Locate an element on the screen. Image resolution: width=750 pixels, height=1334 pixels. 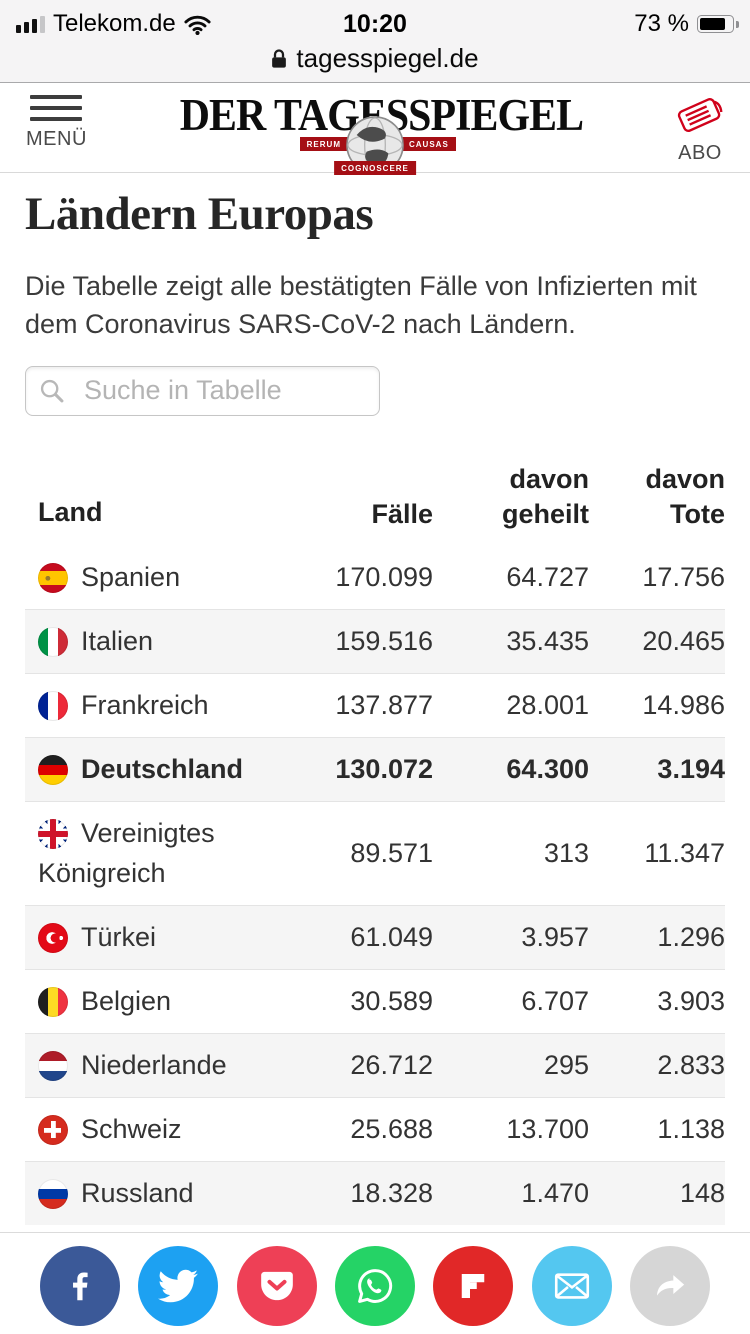
country-cell: Schweiz is located at coordinates (154, 1129).